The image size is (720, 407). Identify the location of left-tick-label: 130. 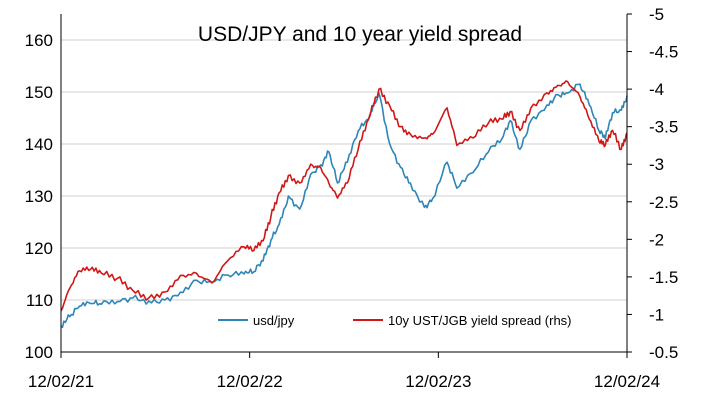
(39, 196).